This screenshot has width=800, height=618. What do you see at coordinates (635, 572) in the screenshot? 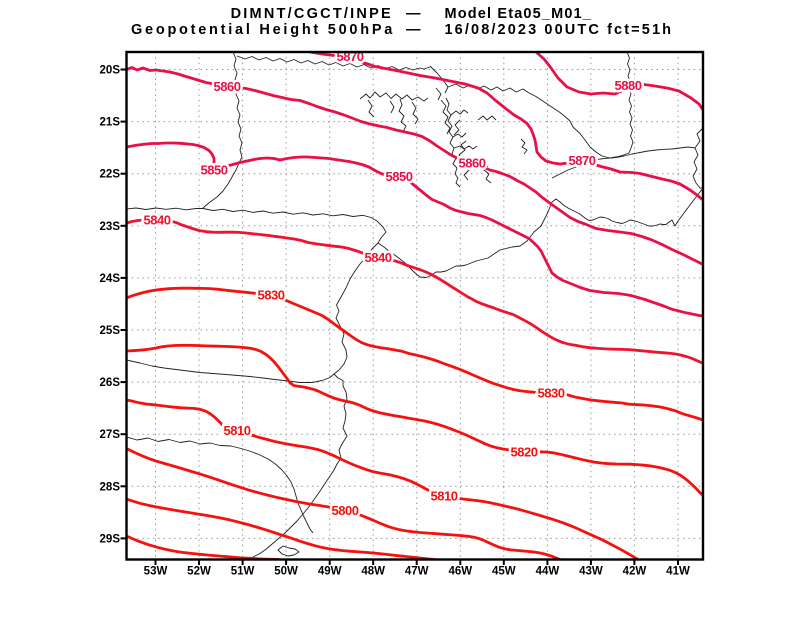
I see `svg-text: 42W` at bounding box center [635, 572].